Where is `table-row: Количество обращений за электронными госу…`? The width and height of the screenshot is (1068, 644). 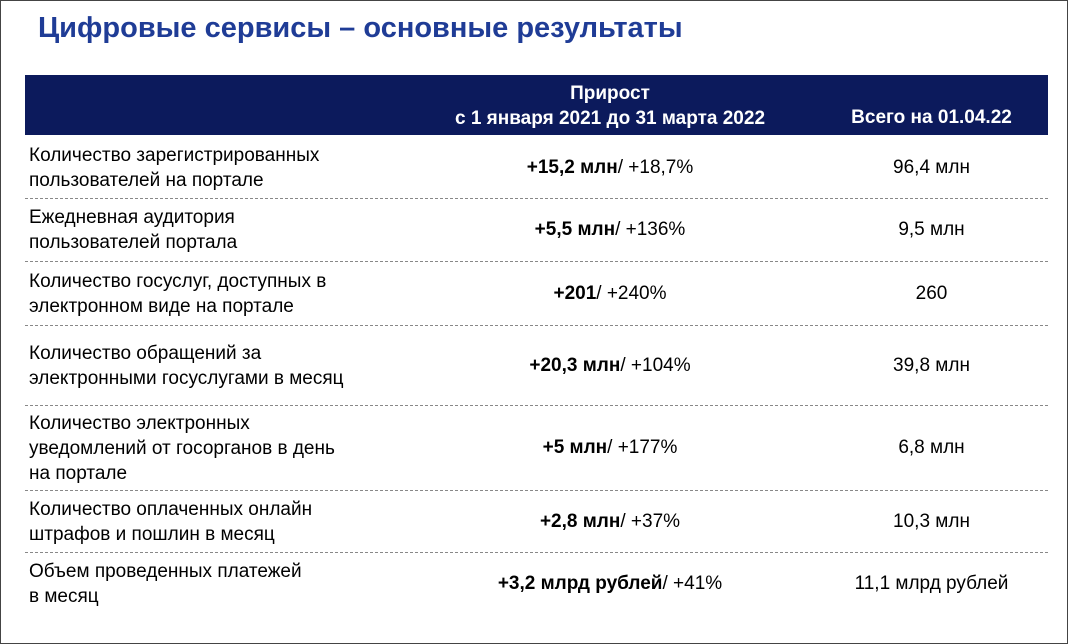
table-row: Количество обращений за электронными госу… is located at coordinates (536, 366).